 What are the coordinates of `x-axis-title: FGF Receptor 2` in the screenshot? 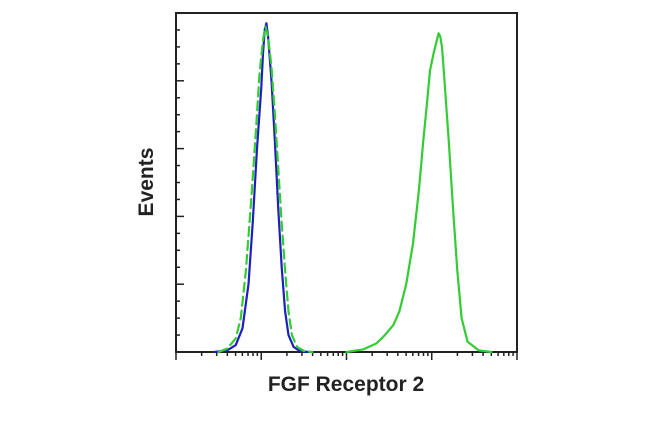 It's located at (346, 384).